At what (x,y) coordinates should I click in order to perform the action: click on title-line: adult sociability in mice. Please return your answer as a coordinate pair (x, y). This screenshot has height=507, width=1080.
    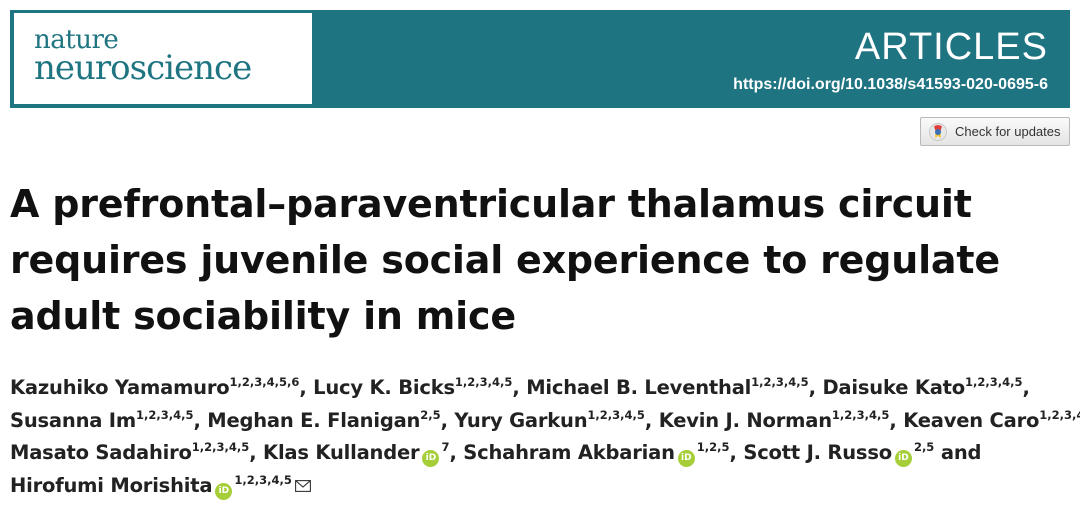
    Looking at the image, I should click on (263, 316).